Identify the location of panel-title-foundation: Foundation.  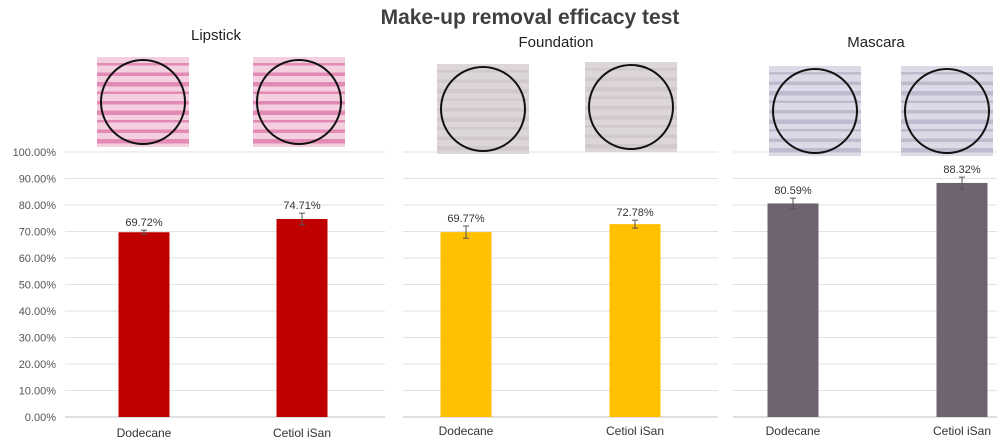
(555, 42).